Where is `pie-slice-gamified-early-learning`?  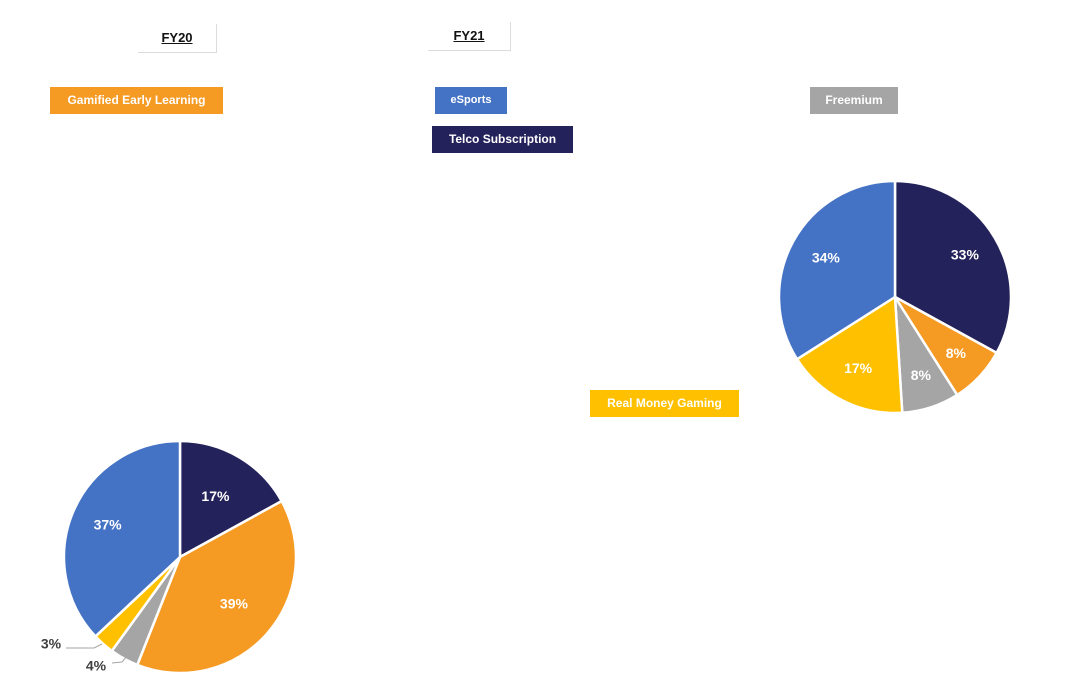
pie-slice-gamified-early-learning is located at coordinates (216, 587).